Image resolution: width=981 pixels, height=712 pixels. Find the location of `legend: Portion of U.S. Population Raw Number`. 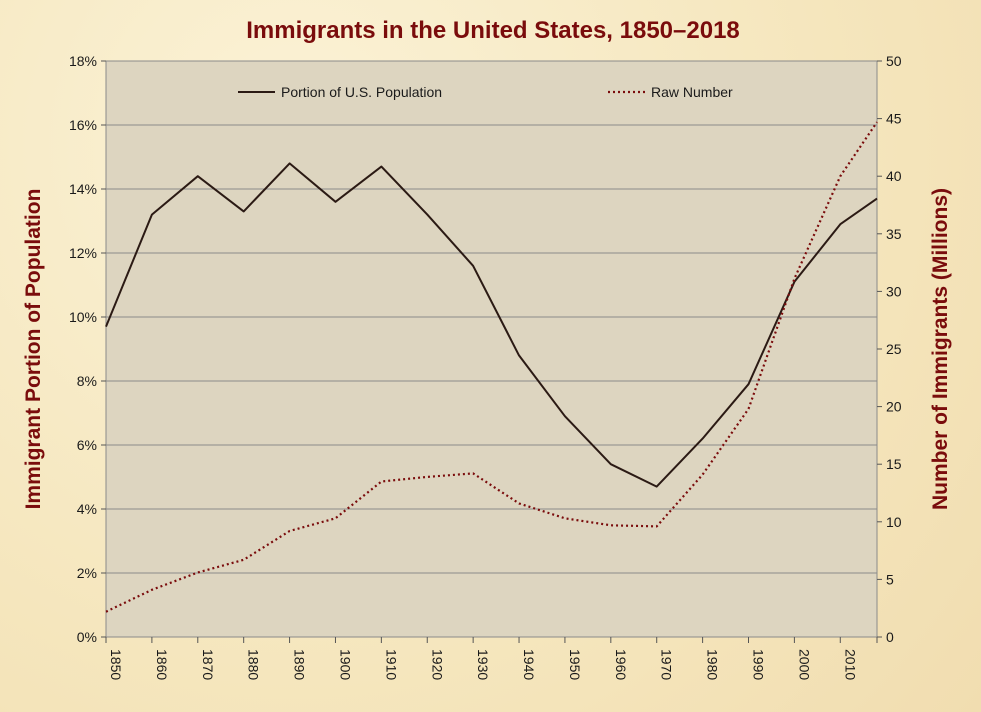

legend: Portion of U.S. Population Raw Number is located at coordinates (485, 92).